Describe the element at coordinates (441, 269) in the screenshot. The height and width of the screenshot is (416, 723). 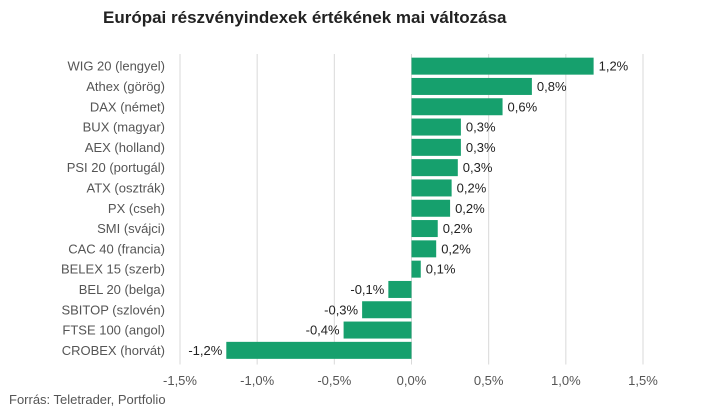
I see `data-label: 0,1%` at that location.